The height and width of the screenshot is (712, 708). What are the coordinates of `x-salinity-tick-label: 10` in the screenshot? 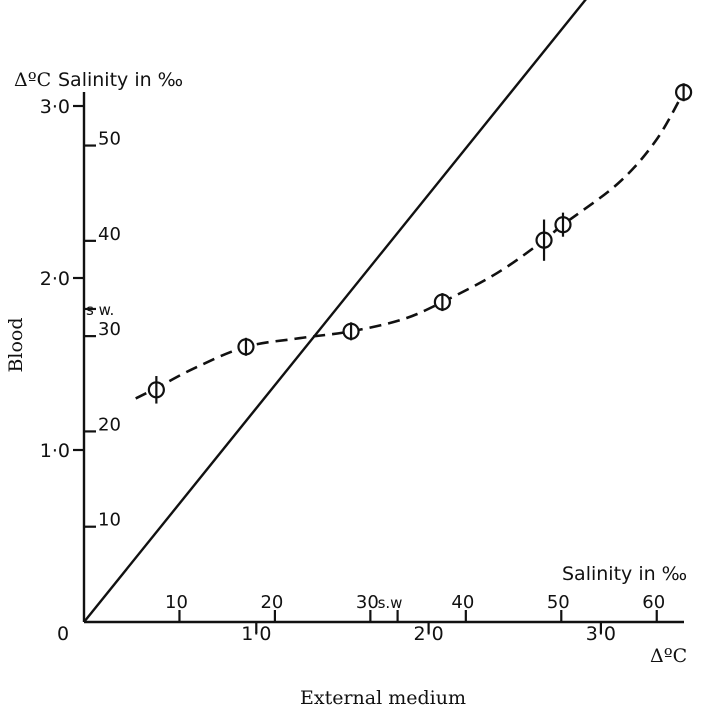 It's located at (176, 602).